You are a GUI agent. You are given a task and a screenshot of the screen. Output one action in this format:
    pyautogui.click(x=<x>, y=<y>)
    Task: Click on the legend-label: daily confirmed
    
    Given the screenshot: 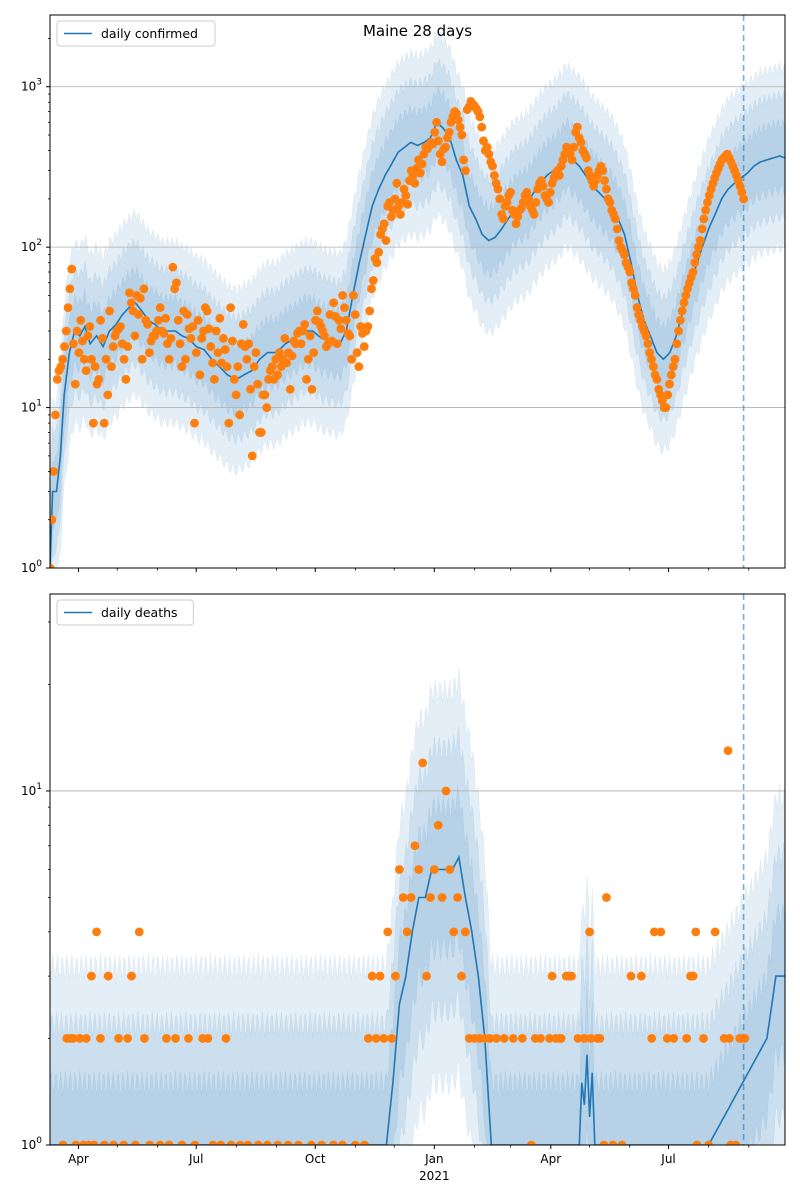 What is the action you would take?
    pyautogui.click(x=149, y=33)
    